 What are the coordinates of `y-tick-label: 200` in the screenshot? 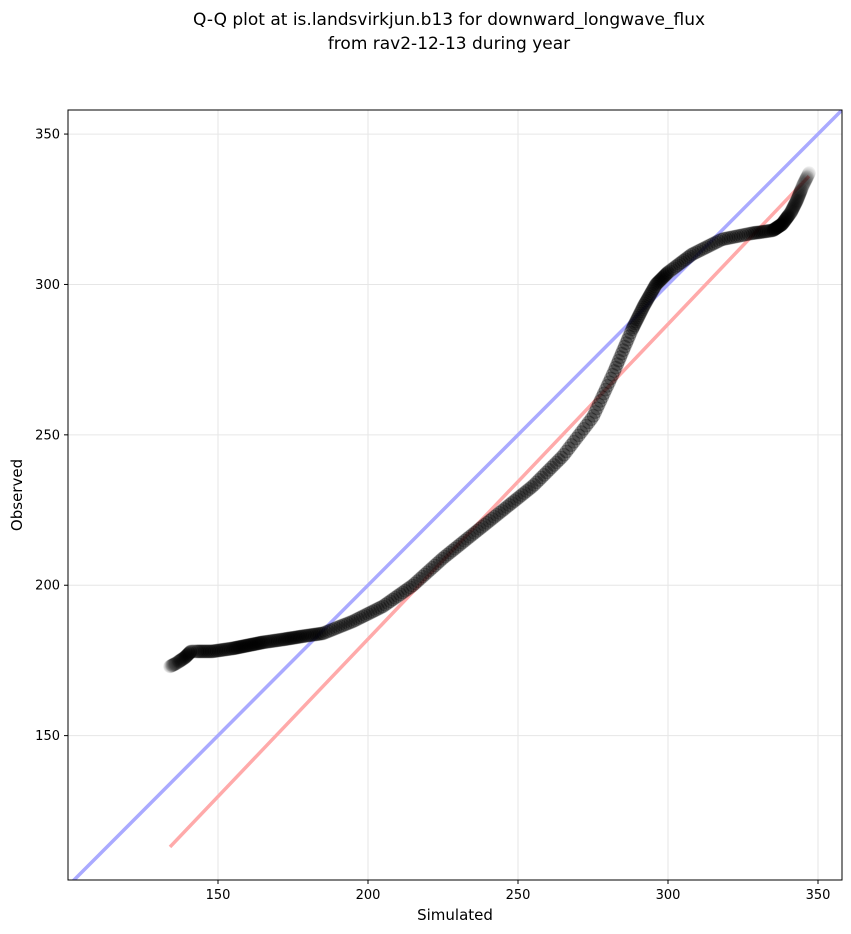 It's located at (47, 586).